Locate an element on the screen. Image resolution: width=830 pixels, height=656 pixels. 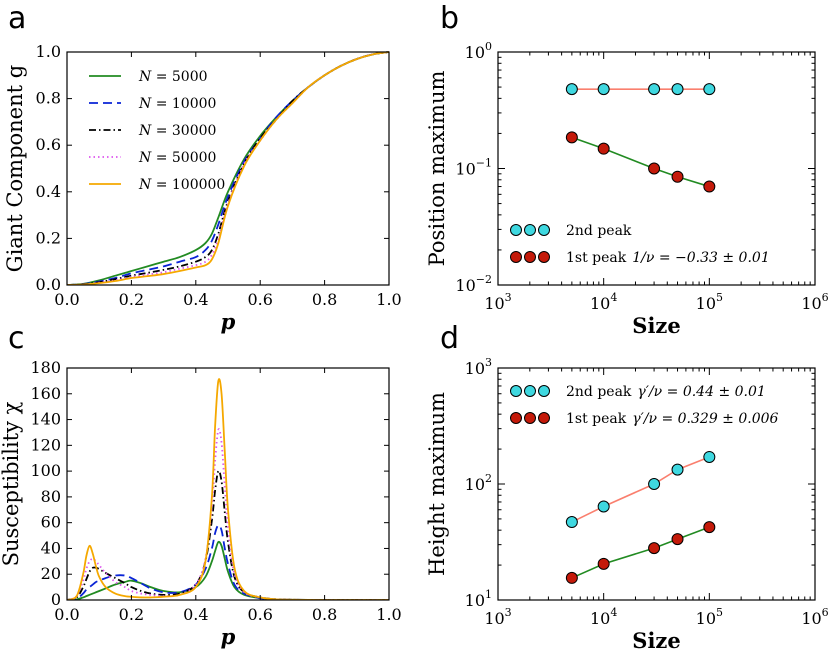
x-tick-label: 10⁴ is located at coordinates (603, 302).